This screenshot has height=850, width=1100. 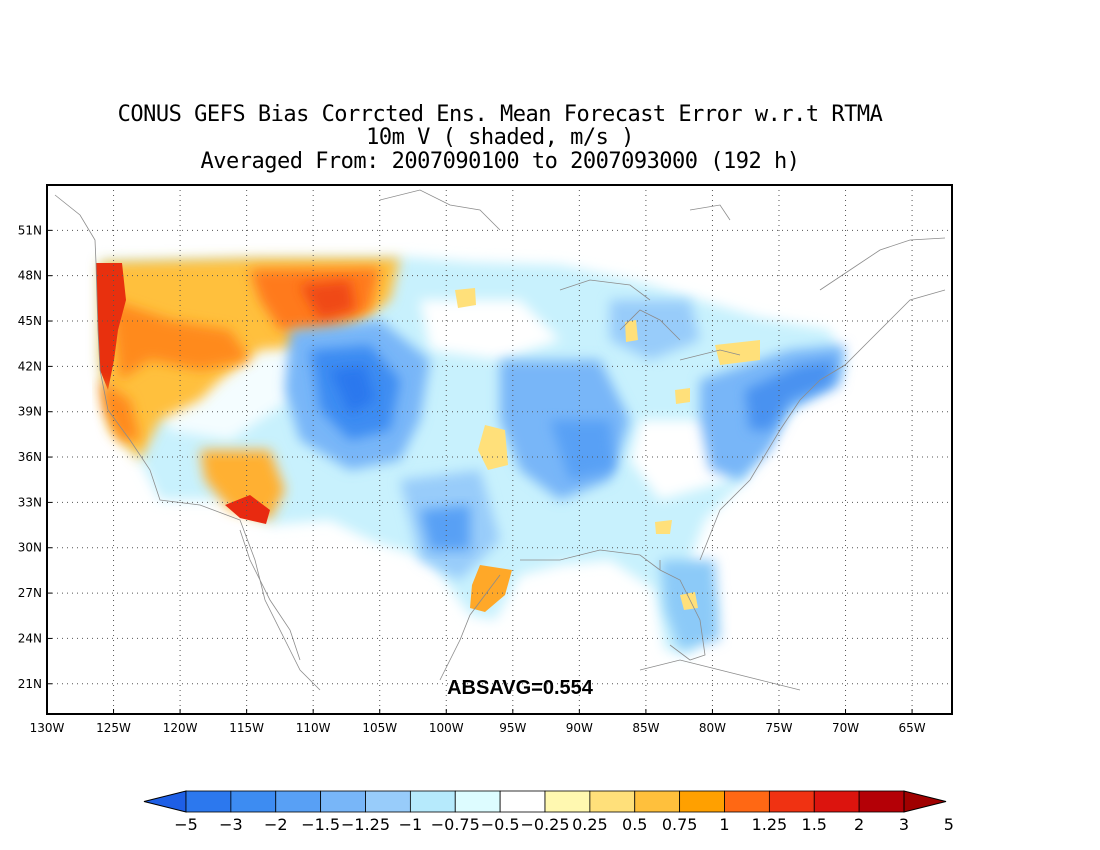 I want to click on lat-tick-label: 21N, so click(x=30, y=684).